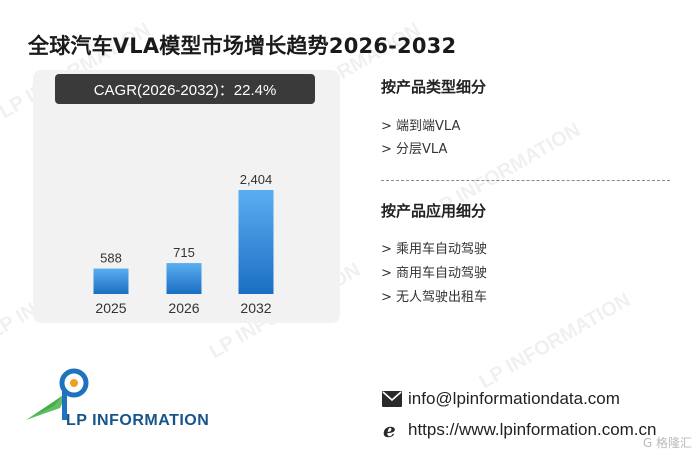 The image size is (700, 461). I want to click on website-contact: e https://www.lpinformation.com.cn, so click(519, 430).